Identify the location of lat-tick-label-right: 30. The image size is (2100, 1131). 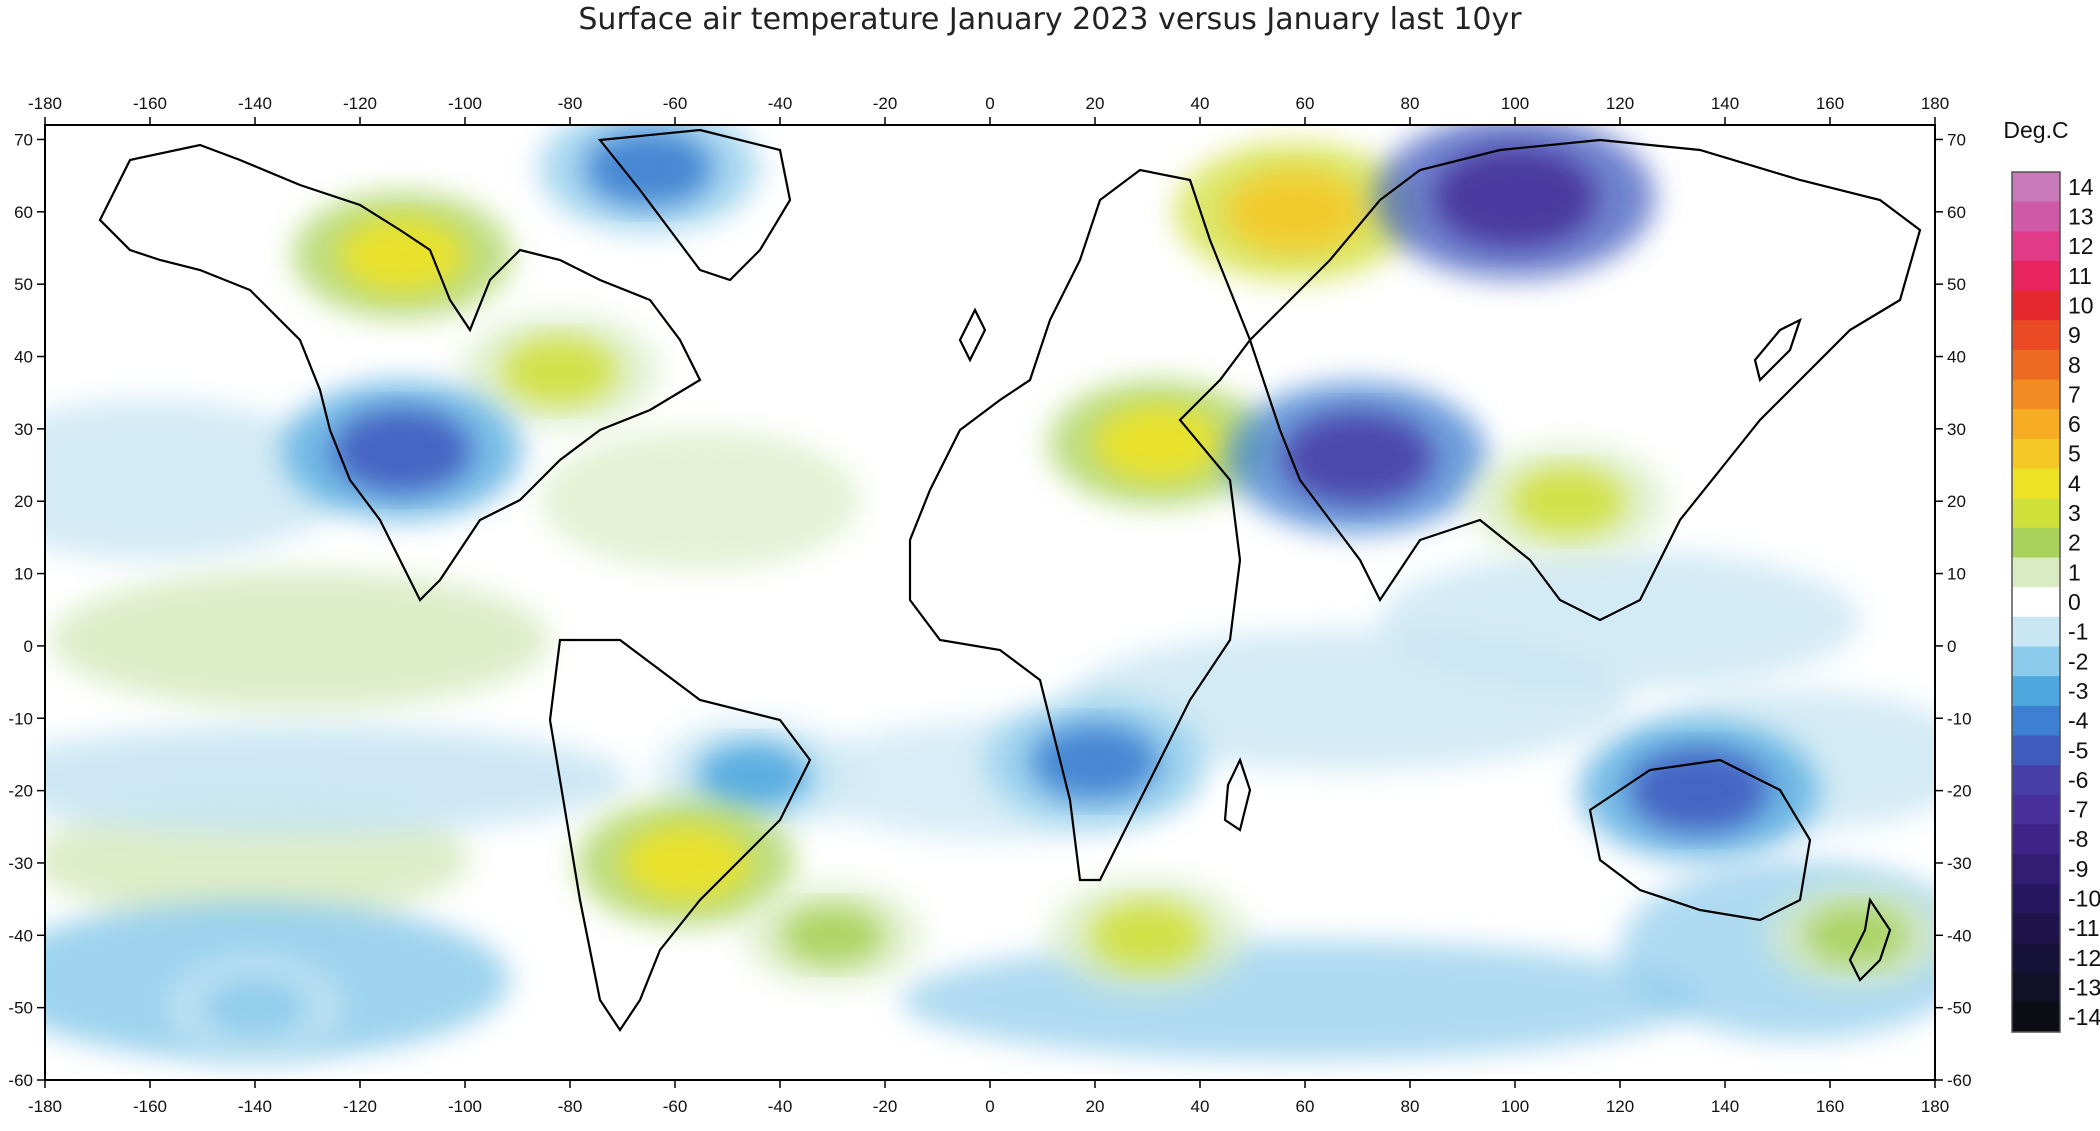
(1956, 429).